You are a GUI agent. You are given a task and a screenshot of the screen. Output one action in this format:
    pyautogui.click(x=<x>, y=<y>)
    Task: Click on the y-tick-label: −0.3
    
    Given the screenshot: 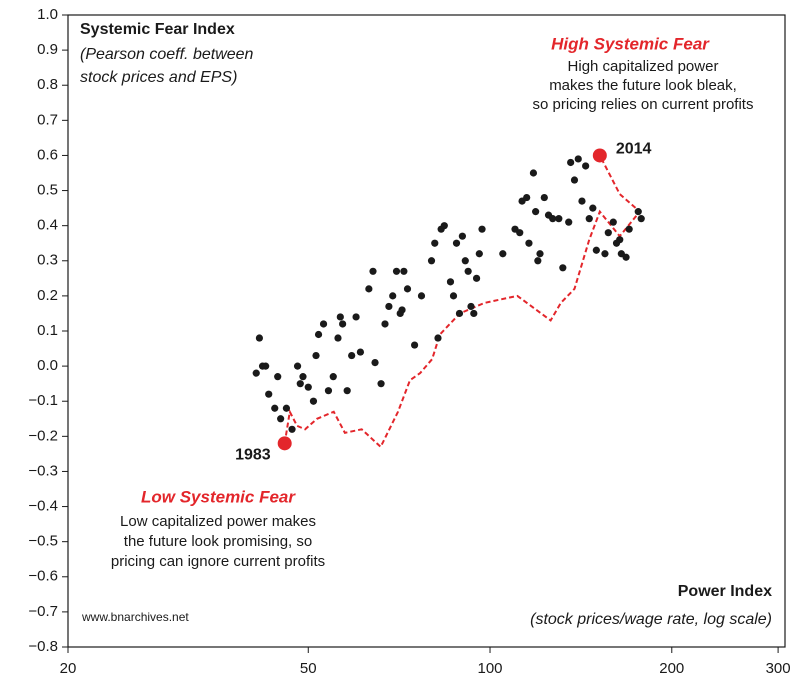 What is the action you would take?
    pyautogui.click(x=43, y=470)
    